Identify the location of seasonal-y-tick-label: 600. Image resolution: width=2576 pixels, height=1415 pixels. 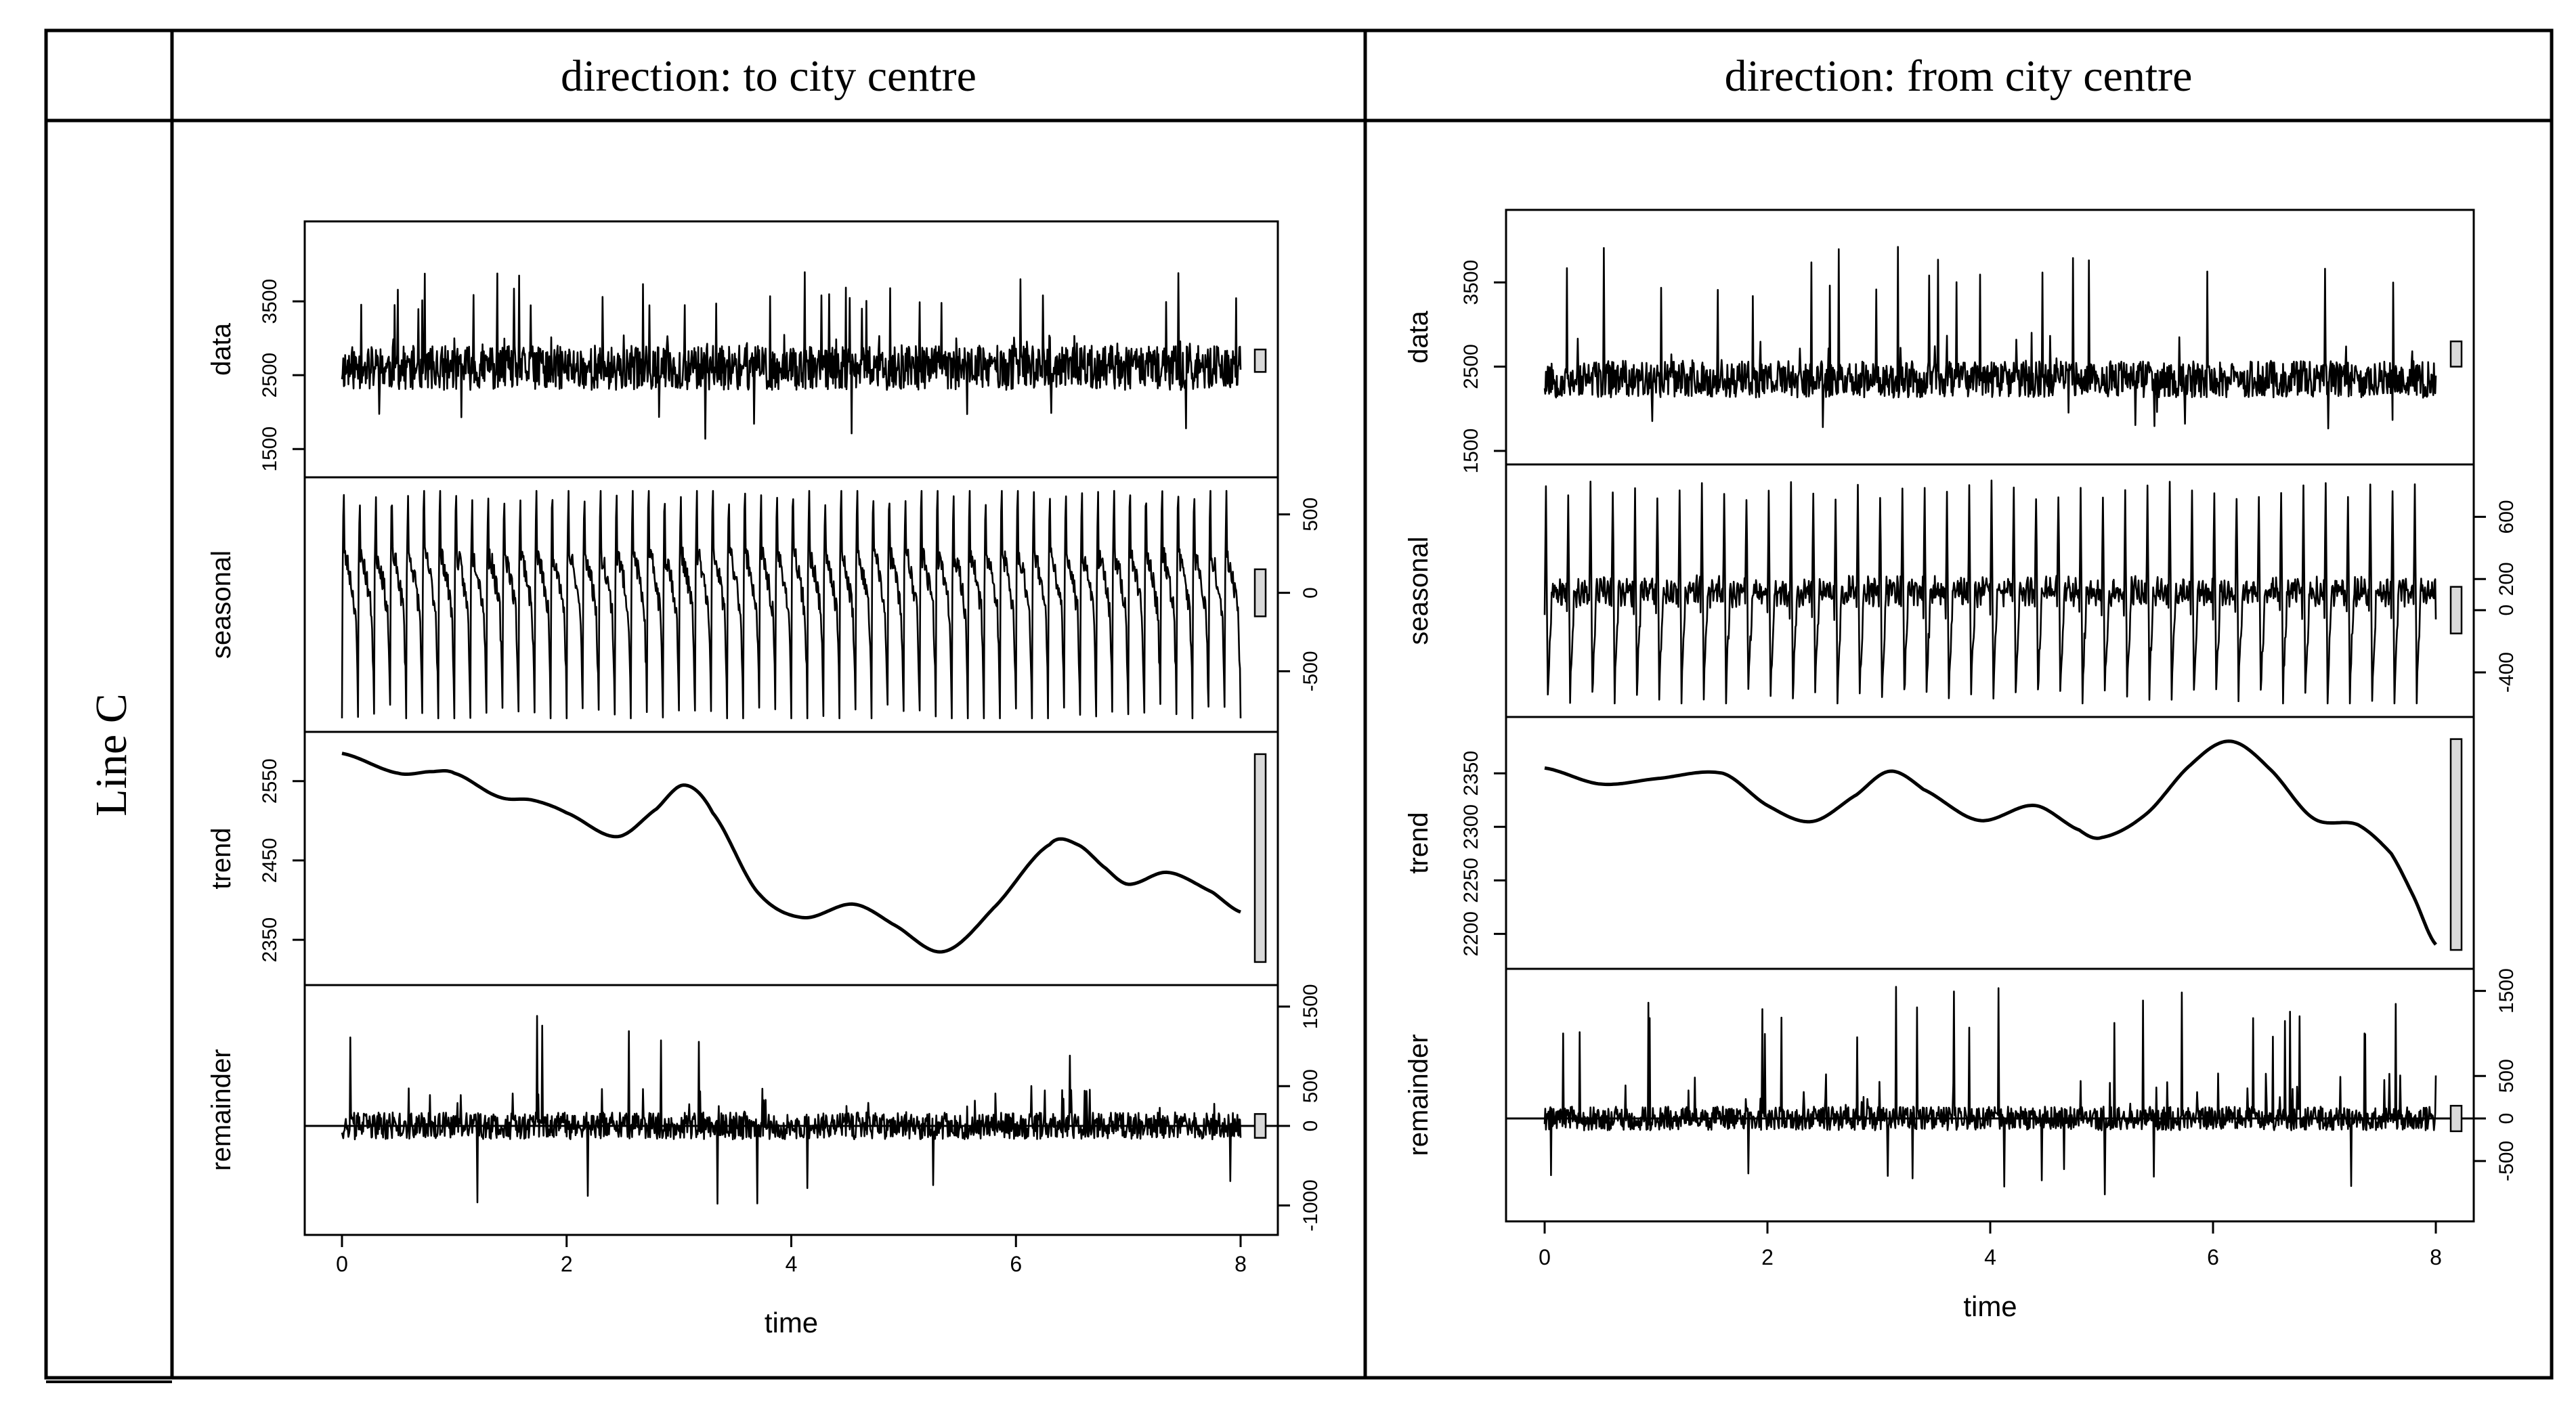
(2506, 517).